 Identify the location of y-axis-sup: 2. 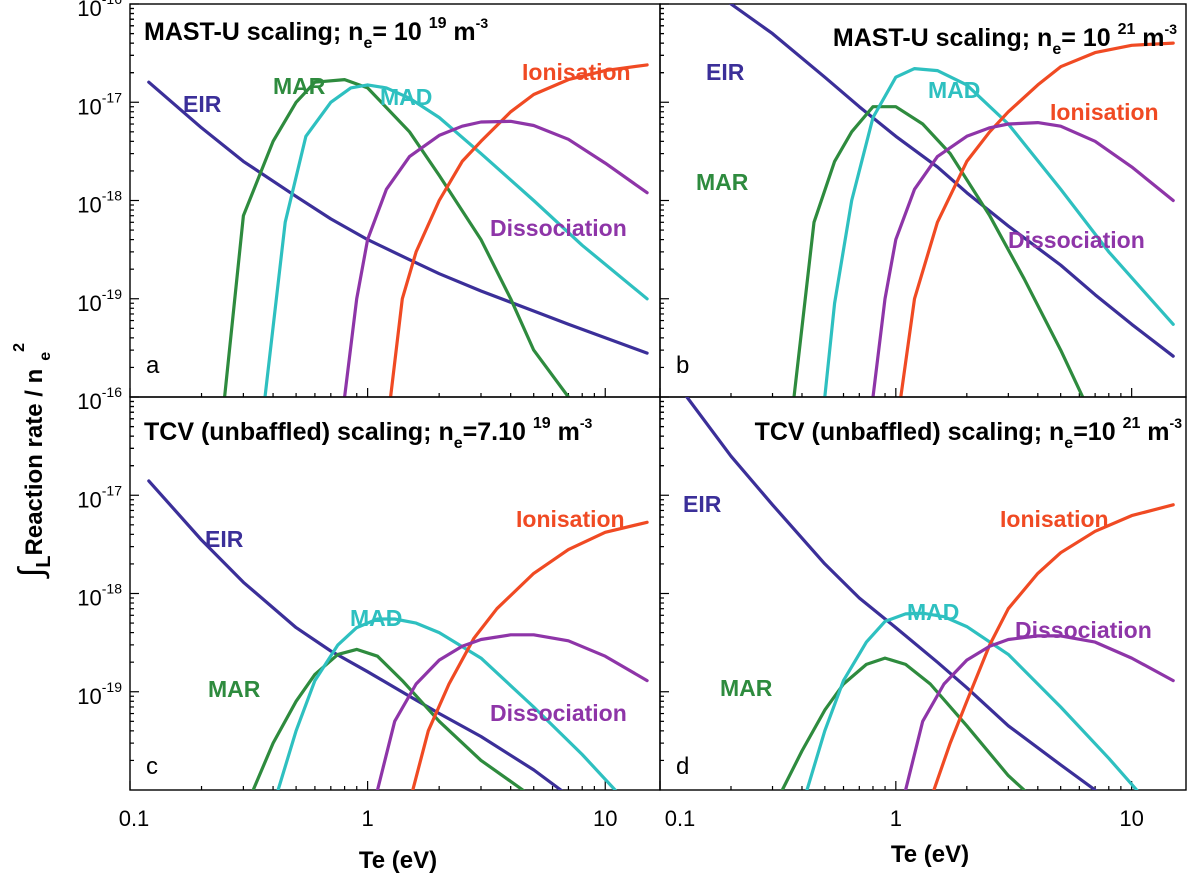
(19, 347).